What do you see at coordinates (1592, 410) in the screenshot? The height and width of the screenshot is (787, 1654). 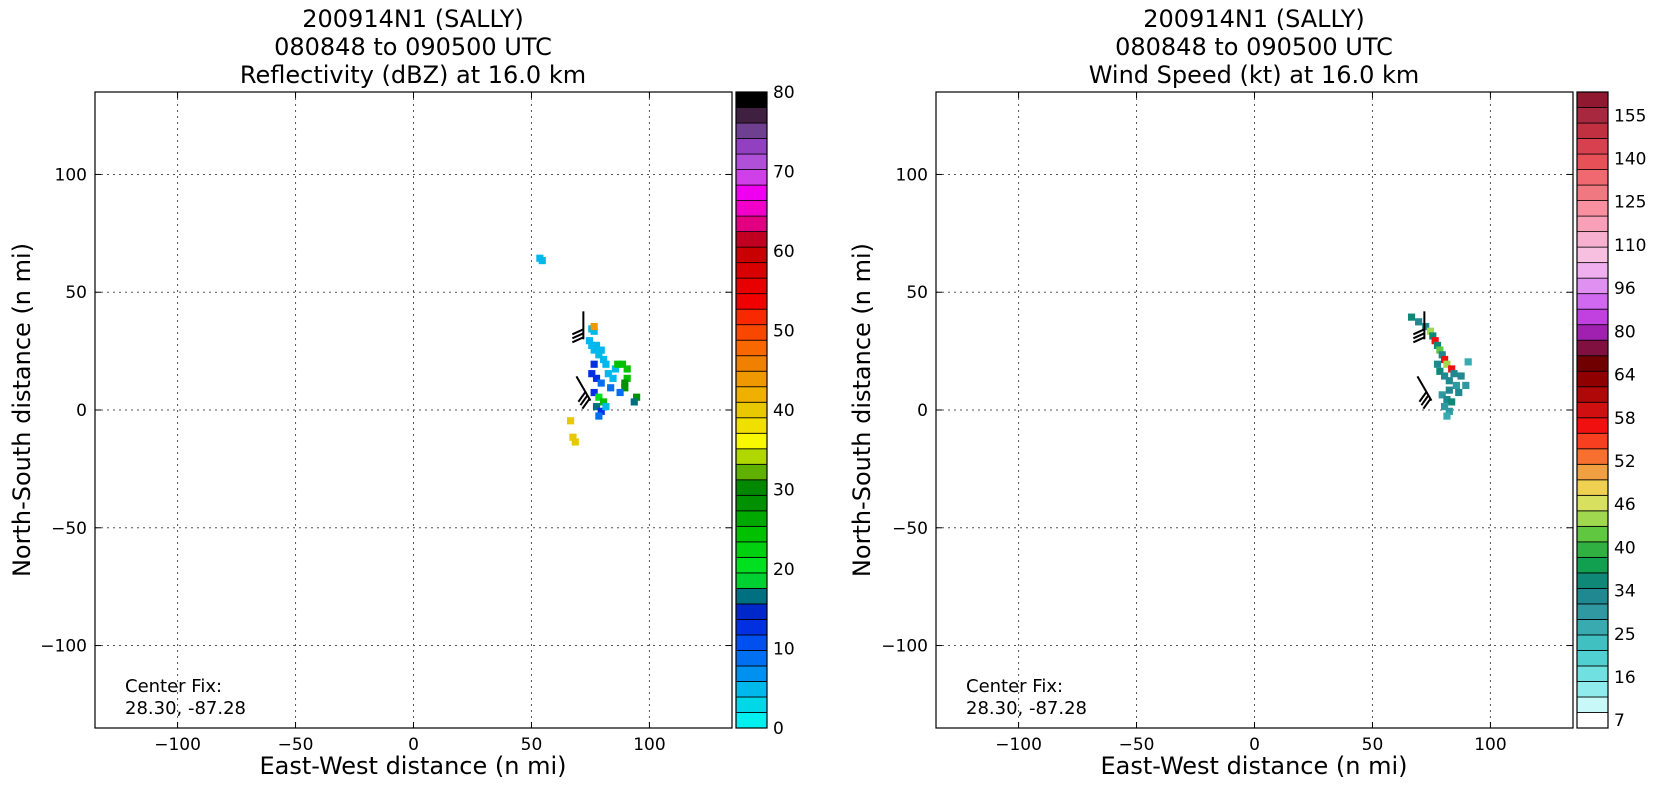 I see `wind-colorbar-frame` at bounding box center [1592, 410].